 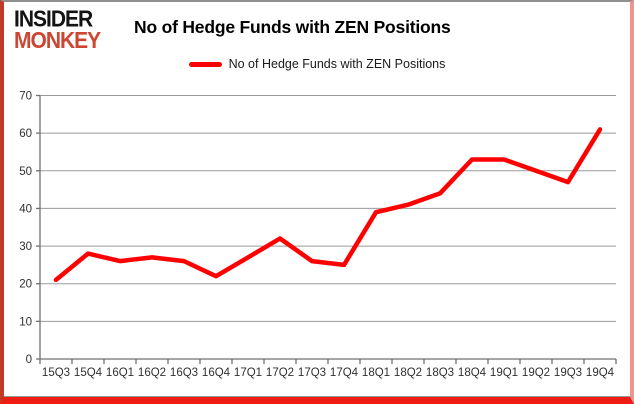 What do you see at coordinates (472, 373) in the screenshot?
I see `x-axis-label: 18Q4` at bounding box center [472, 373].